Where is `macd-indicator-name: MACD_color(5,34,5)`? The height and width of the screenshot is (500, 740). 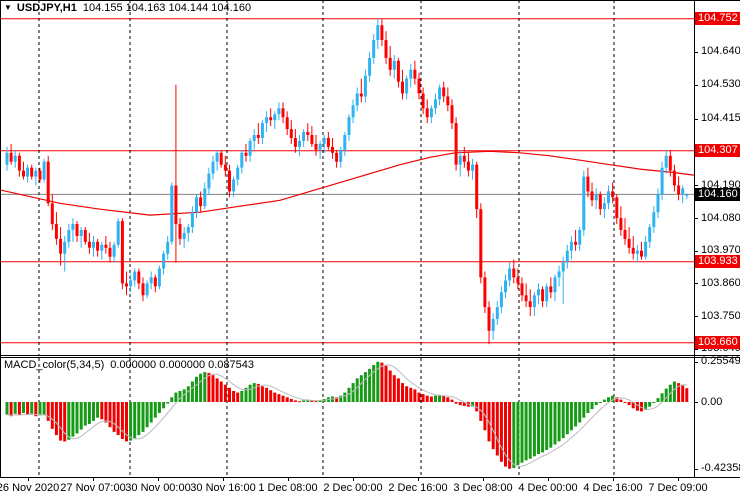
macd-indicator-name: MACD_color(5,34,5) is located at coordinates (54, 365).